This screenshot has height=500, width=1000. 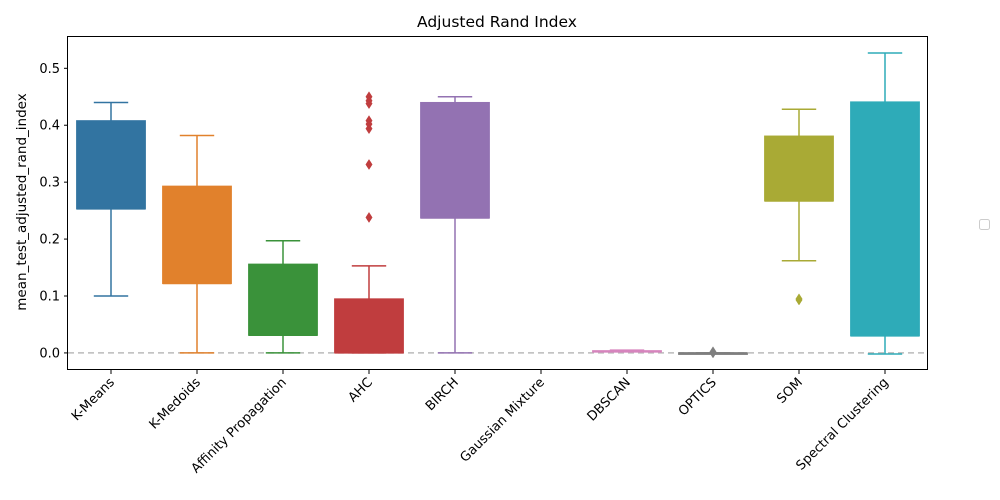 I want to click on chart-title: Adjusted Rand Index, so click(x=497, y=22).